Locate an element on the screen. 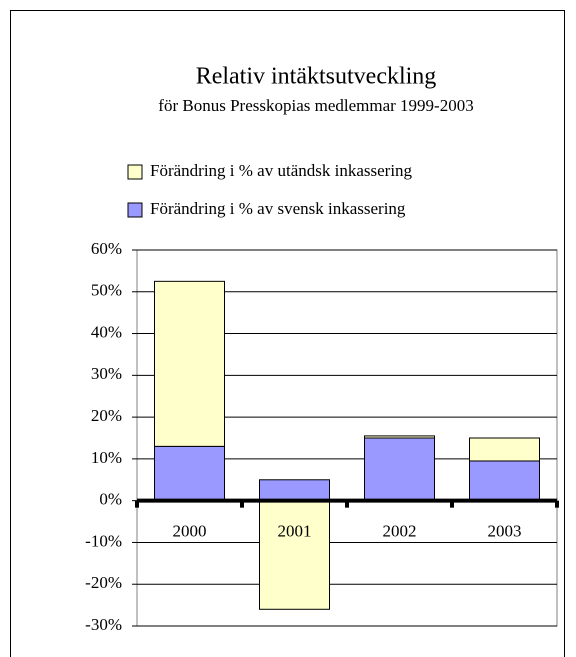 The height and width of the screenshot is (657, 576). y-tick-label: 20% is located at coordinates (106, 415).